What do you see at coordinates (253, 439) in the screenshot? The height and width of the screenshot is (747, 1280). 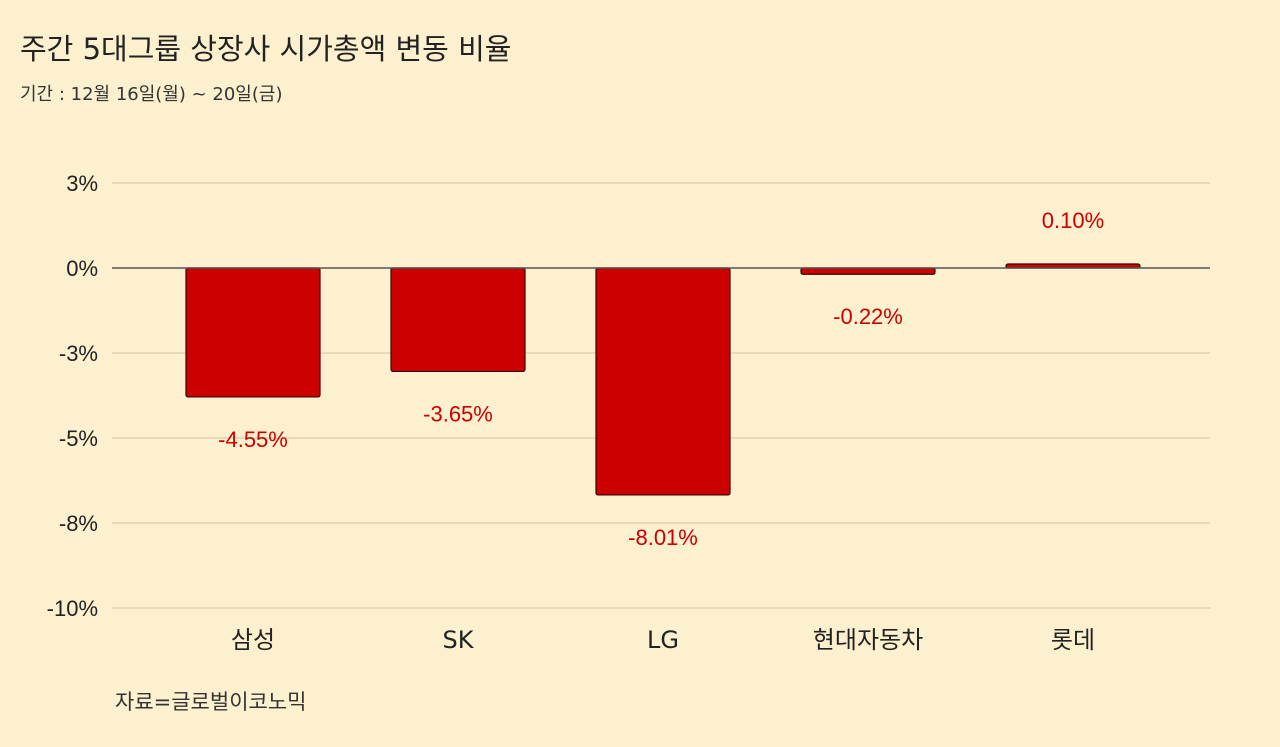 I see `data-label: -4.55%` at bounding box center [253, 439].